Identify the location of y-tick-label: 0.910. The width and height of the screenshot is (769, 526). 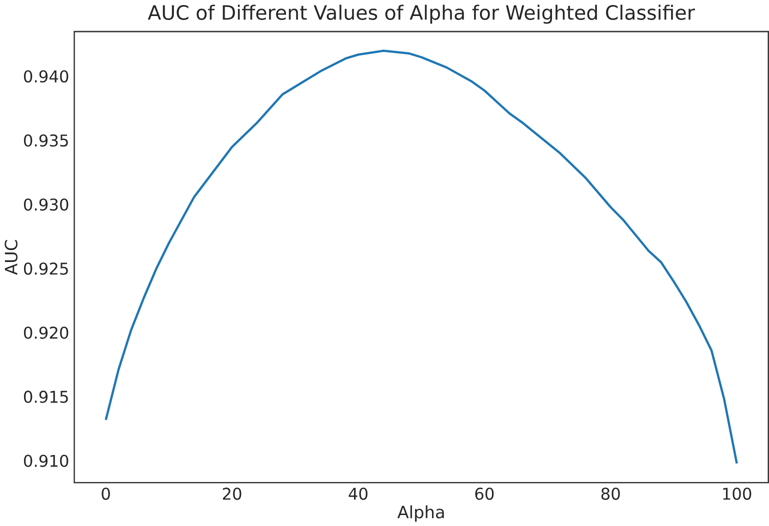
(46, 460).